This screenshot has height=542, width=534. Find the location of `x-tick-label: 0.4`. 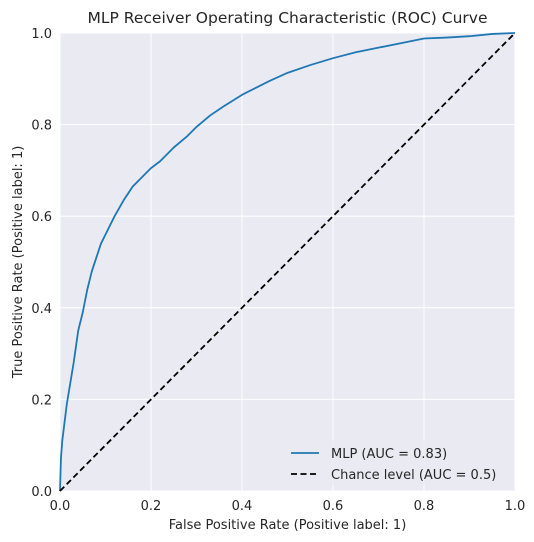

x-tick-label: 0.4 is located at coordinates (242, 506).